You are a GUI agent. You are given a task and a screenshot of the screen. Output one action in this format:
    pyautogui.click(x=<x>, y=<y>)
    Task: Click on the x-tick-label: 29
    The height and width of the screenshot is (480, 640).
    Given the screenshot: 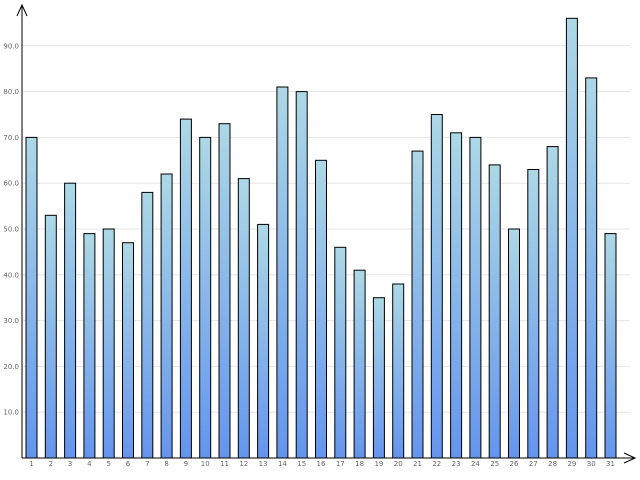 What is the action you would take?
    pyautogui.click(x=571, y=464)
    